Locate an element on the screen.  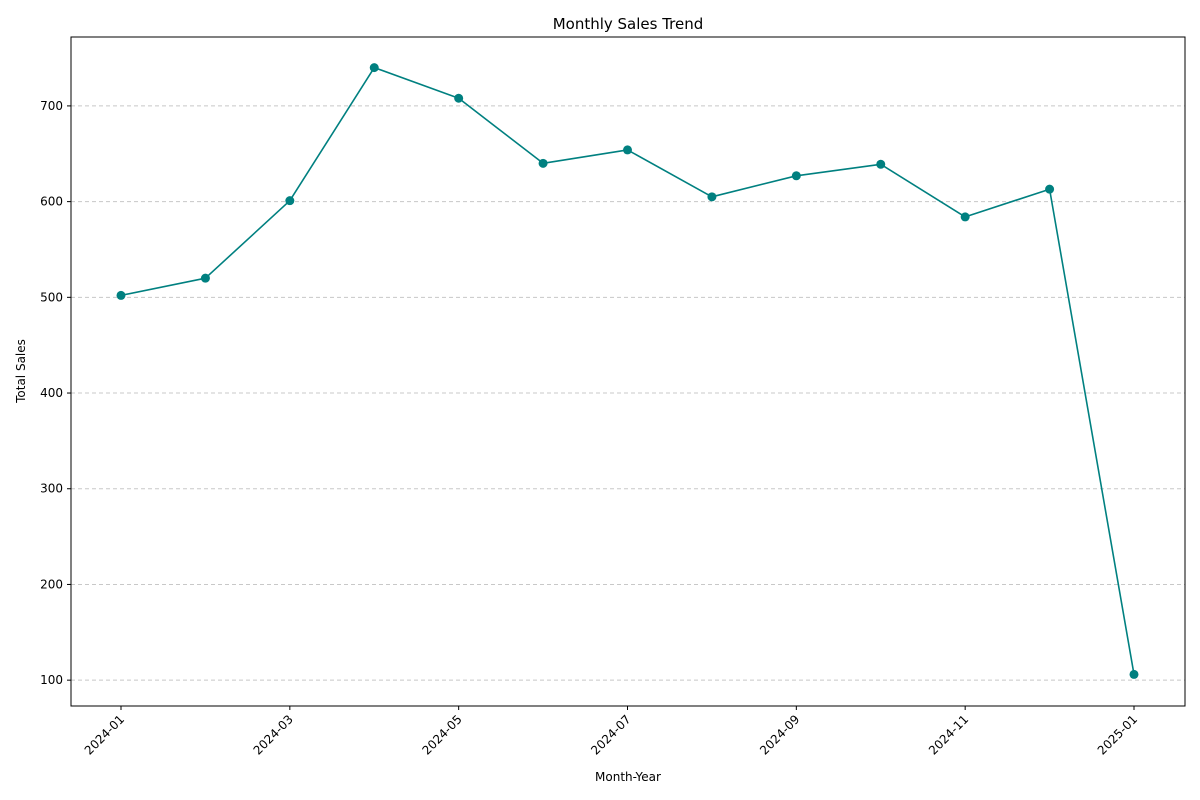
y-tick-label: 300 is located at coordinates (51, 489).